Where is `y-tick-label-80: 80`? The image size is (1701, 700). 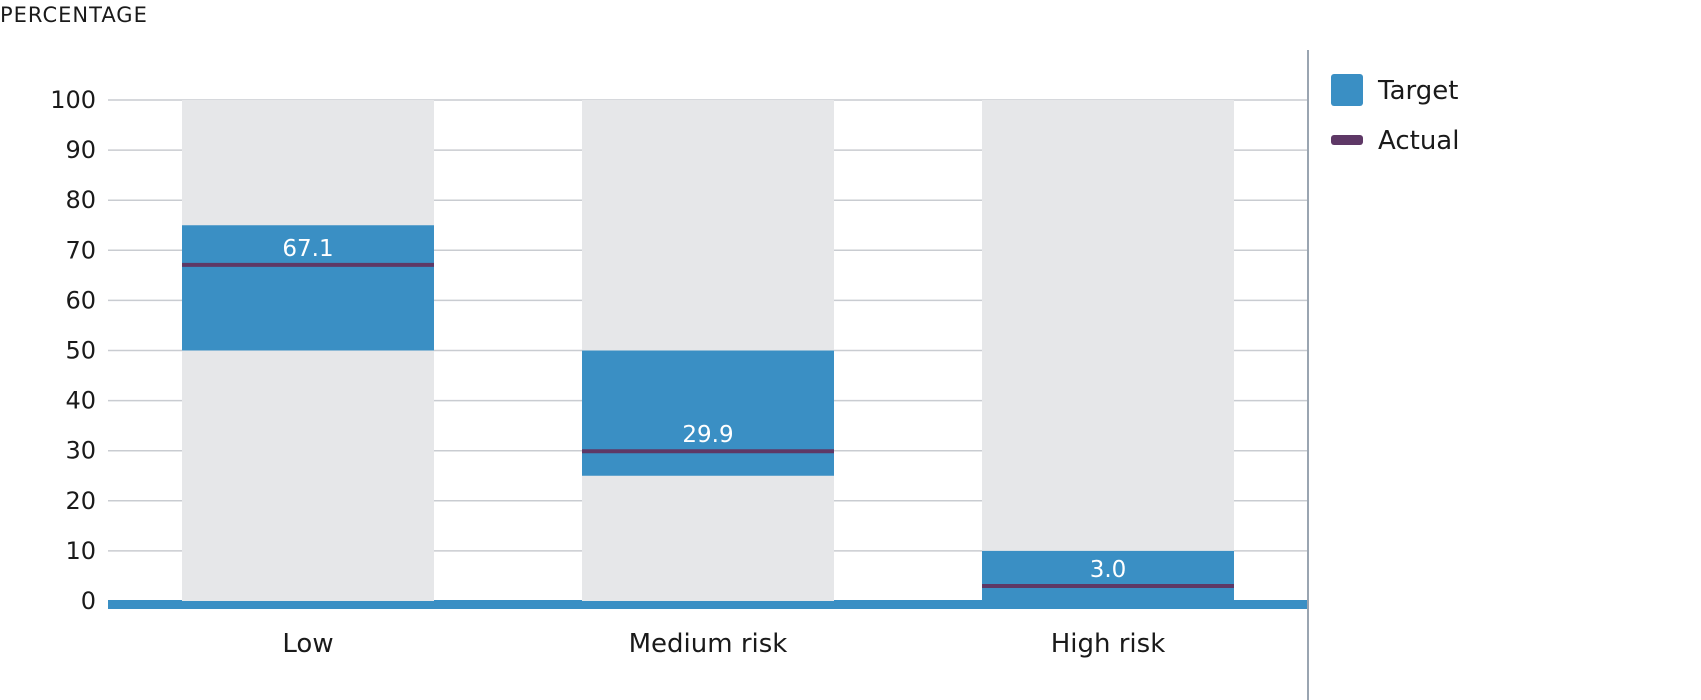 y-tick-label-80: 80 is located at coordinates (80, 200).